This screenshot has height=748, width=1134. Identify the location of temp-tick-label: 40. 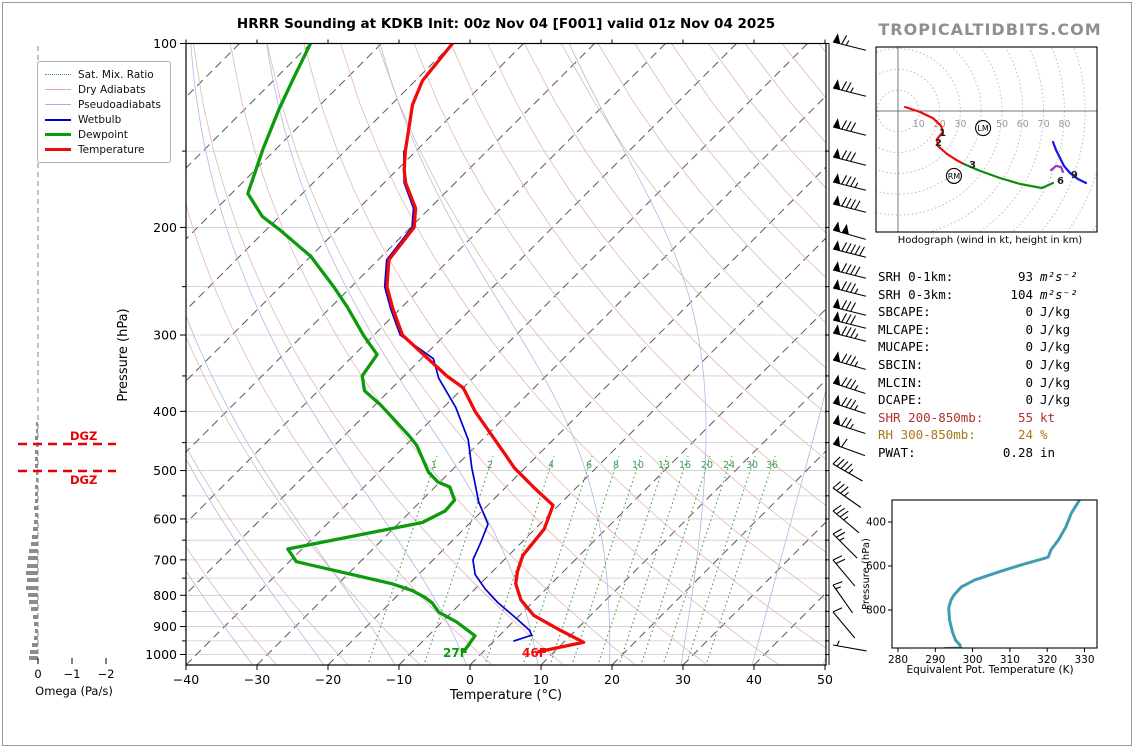
(754, 679).